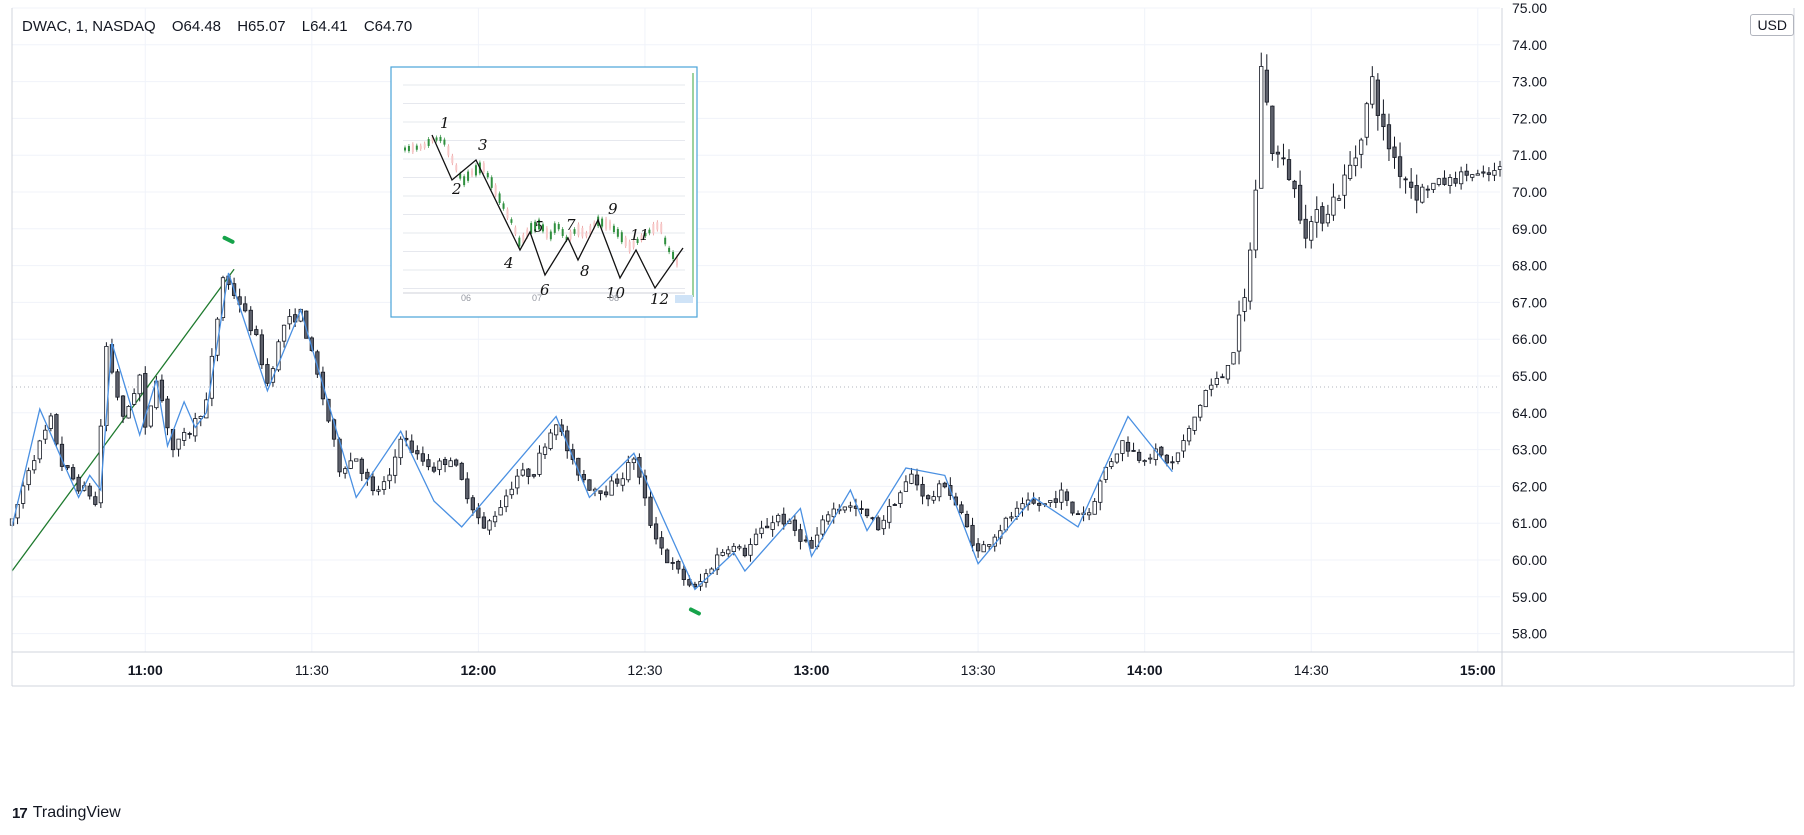  What do you see at coordinates (312, 670) in the screenshot?
I see `x-tick-label: 11:30` at bounding box center [312, 670].